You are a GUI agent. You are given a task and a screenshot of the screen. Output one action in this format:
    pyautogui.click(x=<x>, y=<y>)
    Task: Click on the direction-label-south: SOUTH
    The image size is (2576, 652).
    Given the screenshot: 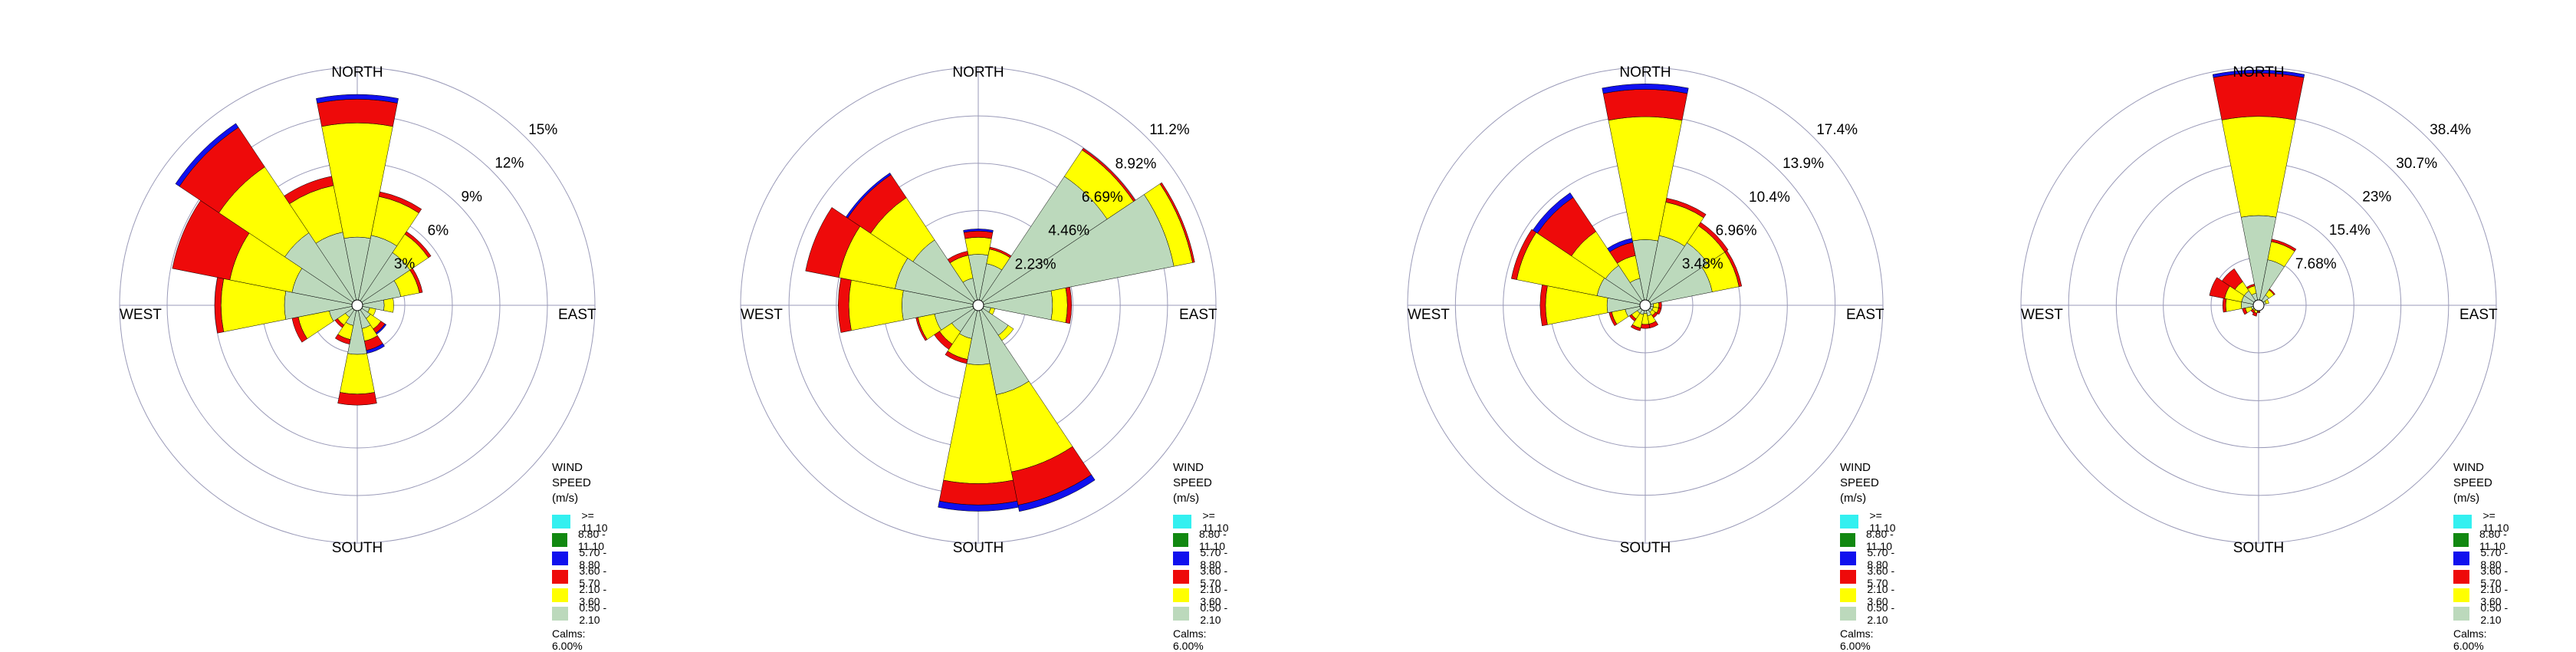 What is the action you would take?
    pyautogui.click(x=2259, y=548)
    